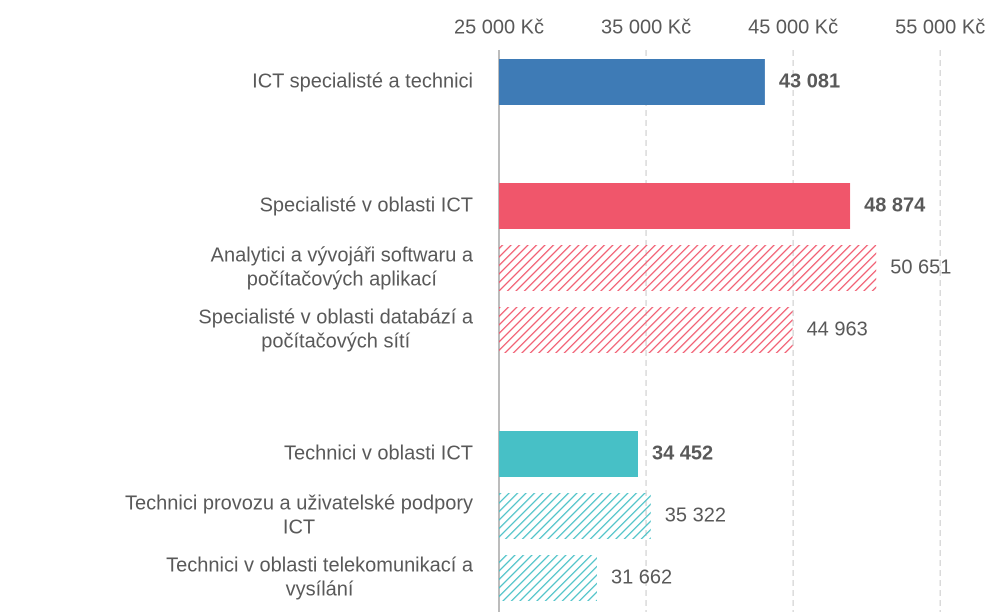  I want to click on category-label: vysílání, so click(320, 589).